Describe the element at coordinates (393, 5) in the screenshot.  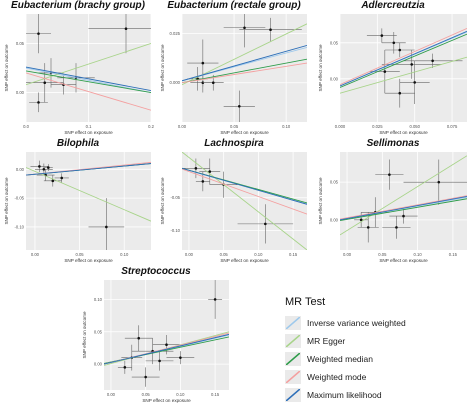
I see `chart-title: Adlercreutzia` at that location.